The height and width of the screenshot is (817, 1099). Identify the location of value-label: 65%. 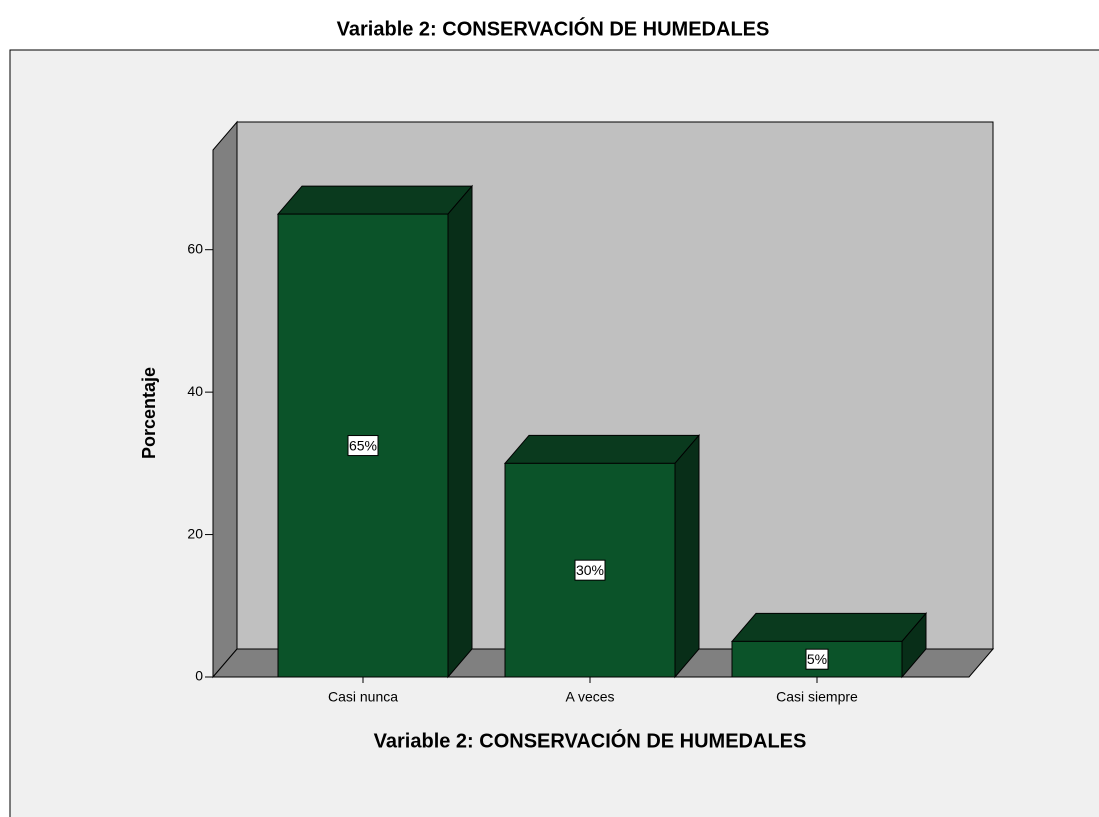
(363, 445).